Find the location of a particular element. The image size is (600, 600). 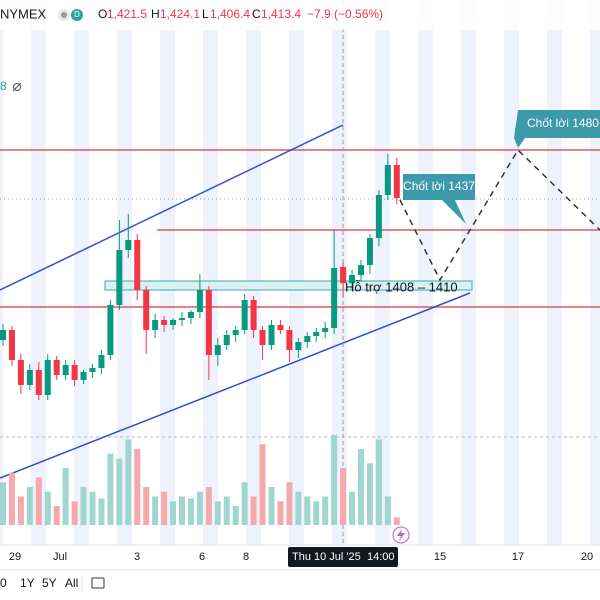

crosshair-label-bg is located at coordinates (343, 557).